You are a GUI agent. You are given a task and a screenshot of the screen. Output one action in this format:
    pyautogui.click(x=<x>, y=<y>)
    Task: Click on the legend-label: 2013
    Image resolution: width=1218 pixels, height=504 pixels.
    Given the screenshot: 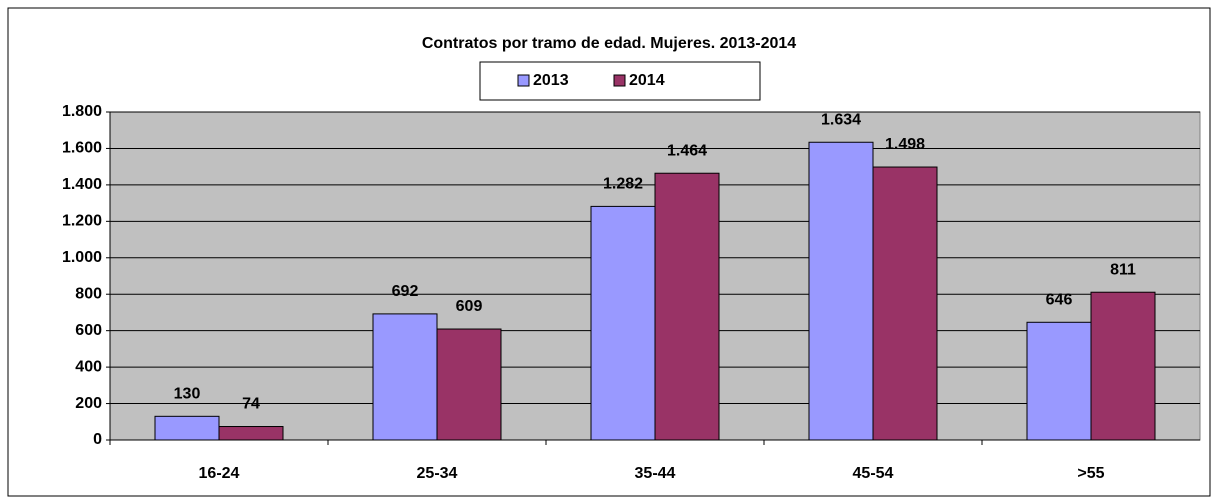 What is the action you would take?
    pyautogui.click(x=551, y=80)
    